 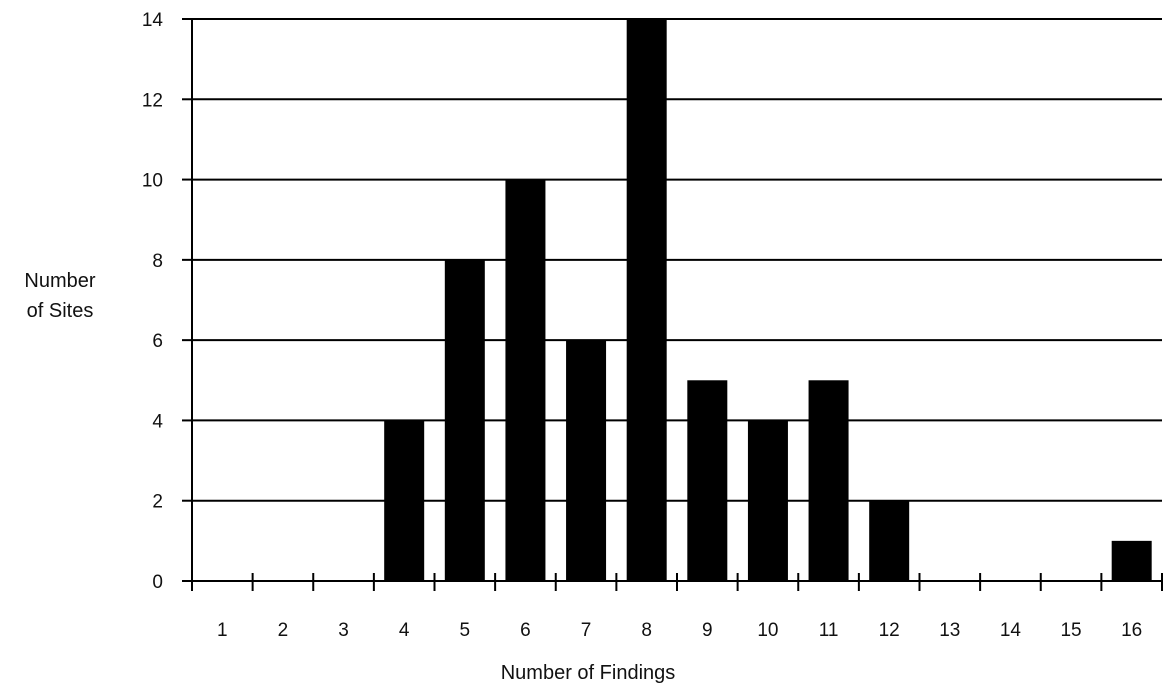 I want to click on x-tick-label: 13, so click(x=949, y=630).